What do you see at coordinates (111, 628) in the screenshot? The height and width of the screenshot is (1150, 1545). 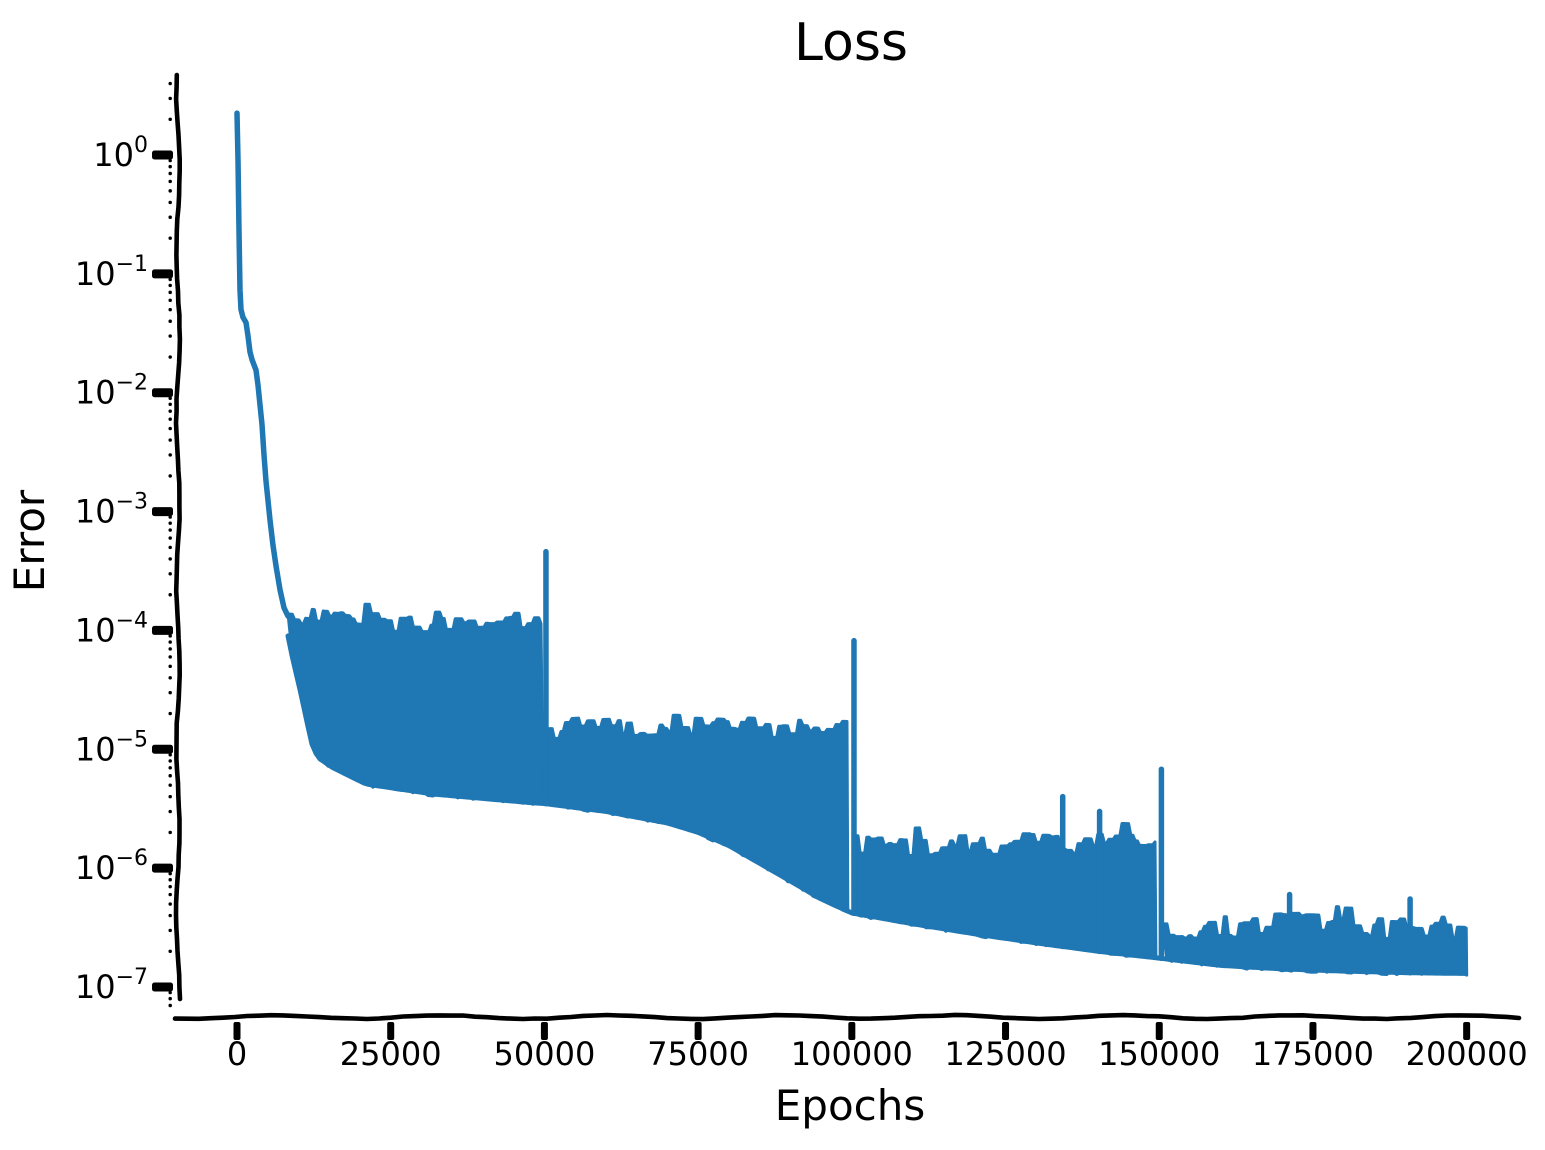 I see `y-tick-label: 10⁻⁴` at bounding box center [111, 628].